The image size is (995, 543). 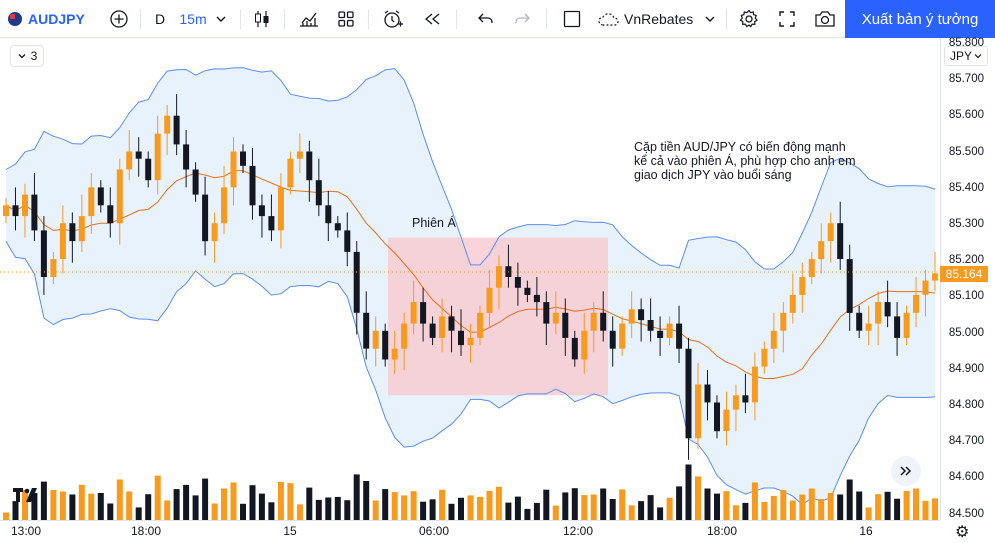 I want to click on undo-button, so click(x=486, y=19).